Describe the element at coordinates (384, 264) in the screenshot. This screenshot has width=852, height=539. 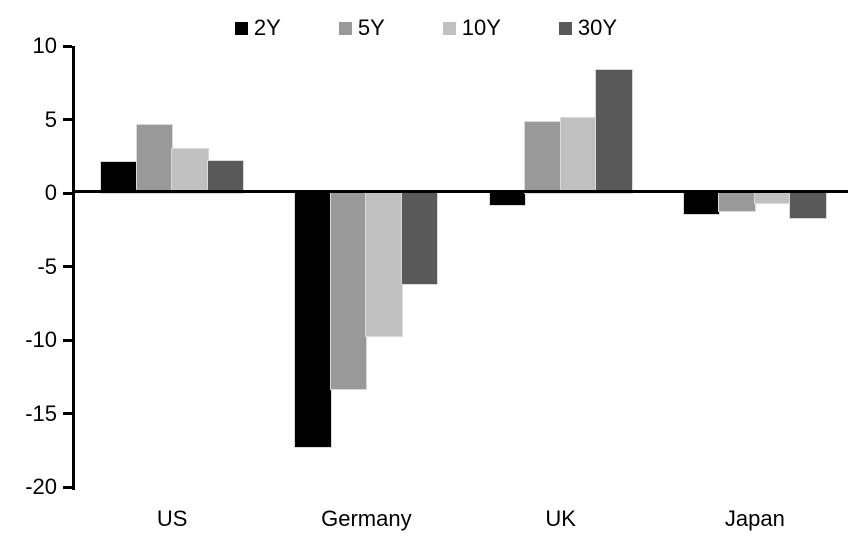
I see `bar-germany-10y` at that location.